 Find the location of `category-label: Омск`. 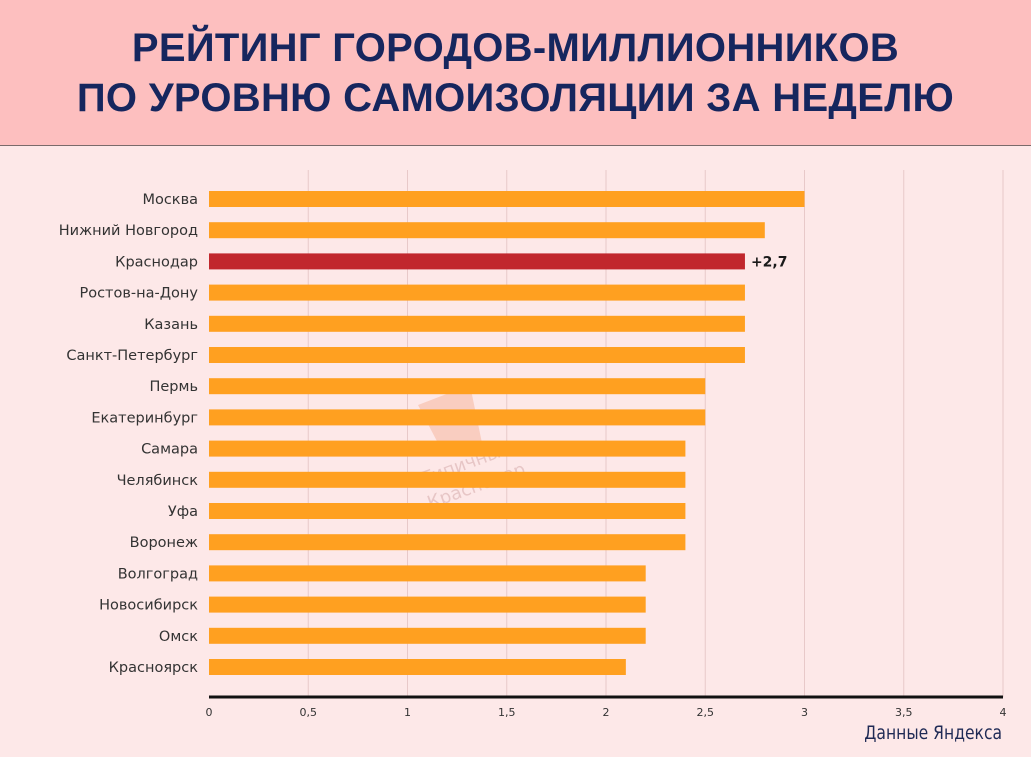

category-label: Омск is located at coordinates (178, 637).